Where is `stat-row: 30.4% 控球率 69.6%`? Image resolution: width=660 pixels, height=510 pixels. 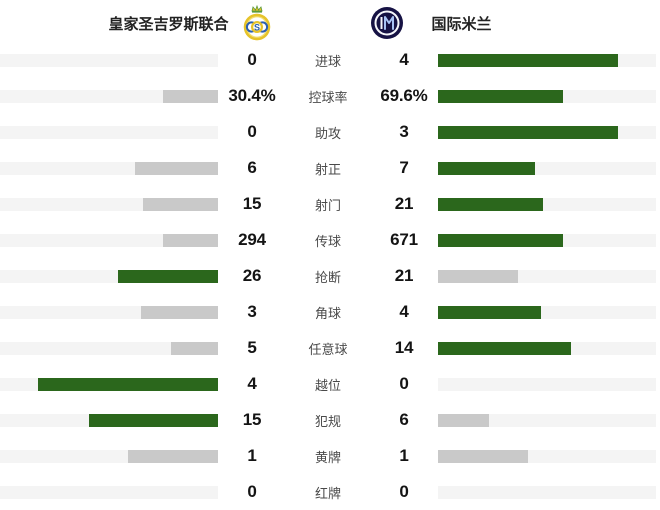 stat-row: 30.4% 控球率 69.6% is located at coordinates (330, 96).